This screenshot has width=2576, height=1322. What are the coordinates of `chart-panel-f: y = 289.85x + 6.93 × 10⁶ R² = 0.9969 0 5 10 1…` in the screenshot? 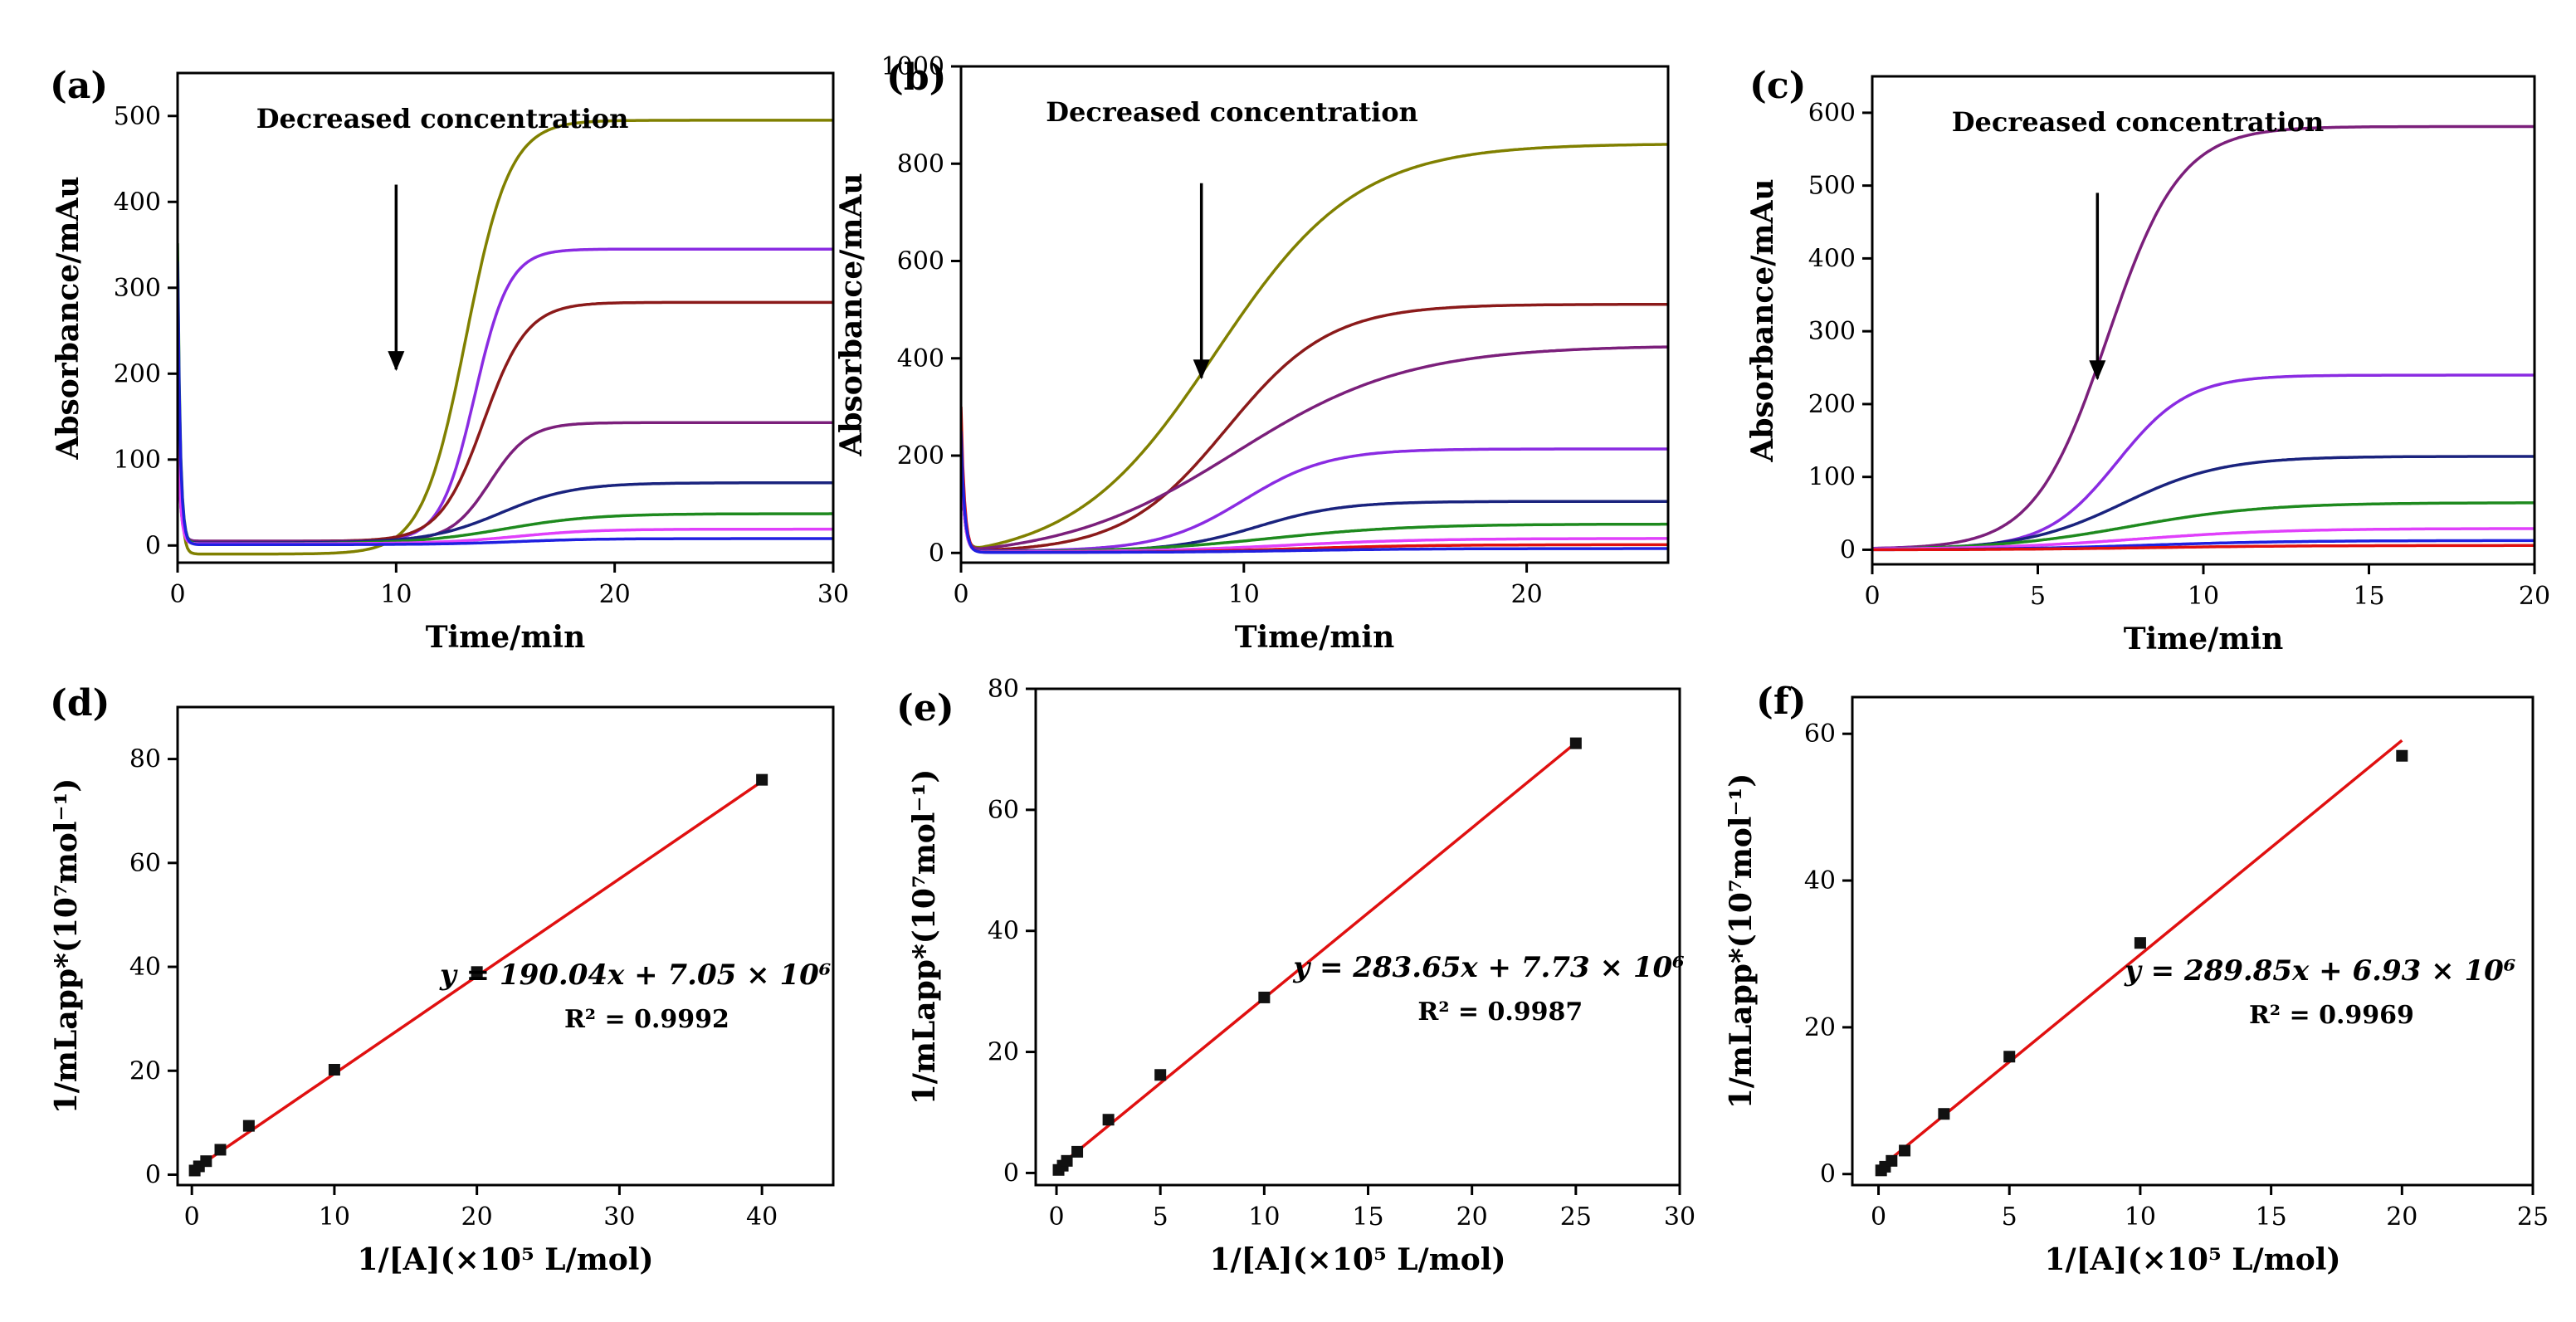 It's located at (2137, 979).